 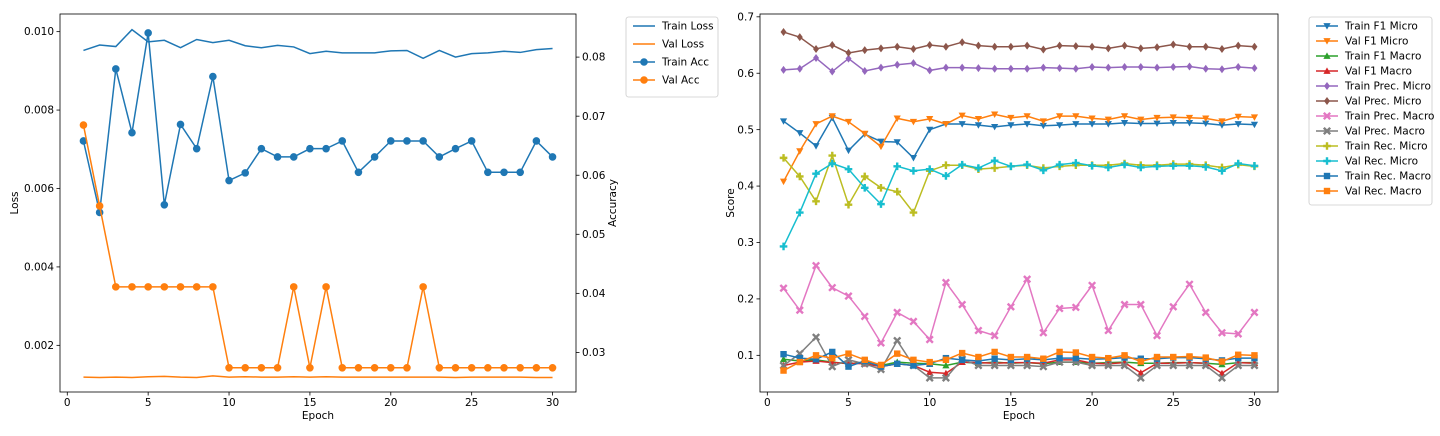 What do you see at coordinates (731, 202) in the screenshot?
I see `y-axis-label: Score` at bounding box center [731, 202].